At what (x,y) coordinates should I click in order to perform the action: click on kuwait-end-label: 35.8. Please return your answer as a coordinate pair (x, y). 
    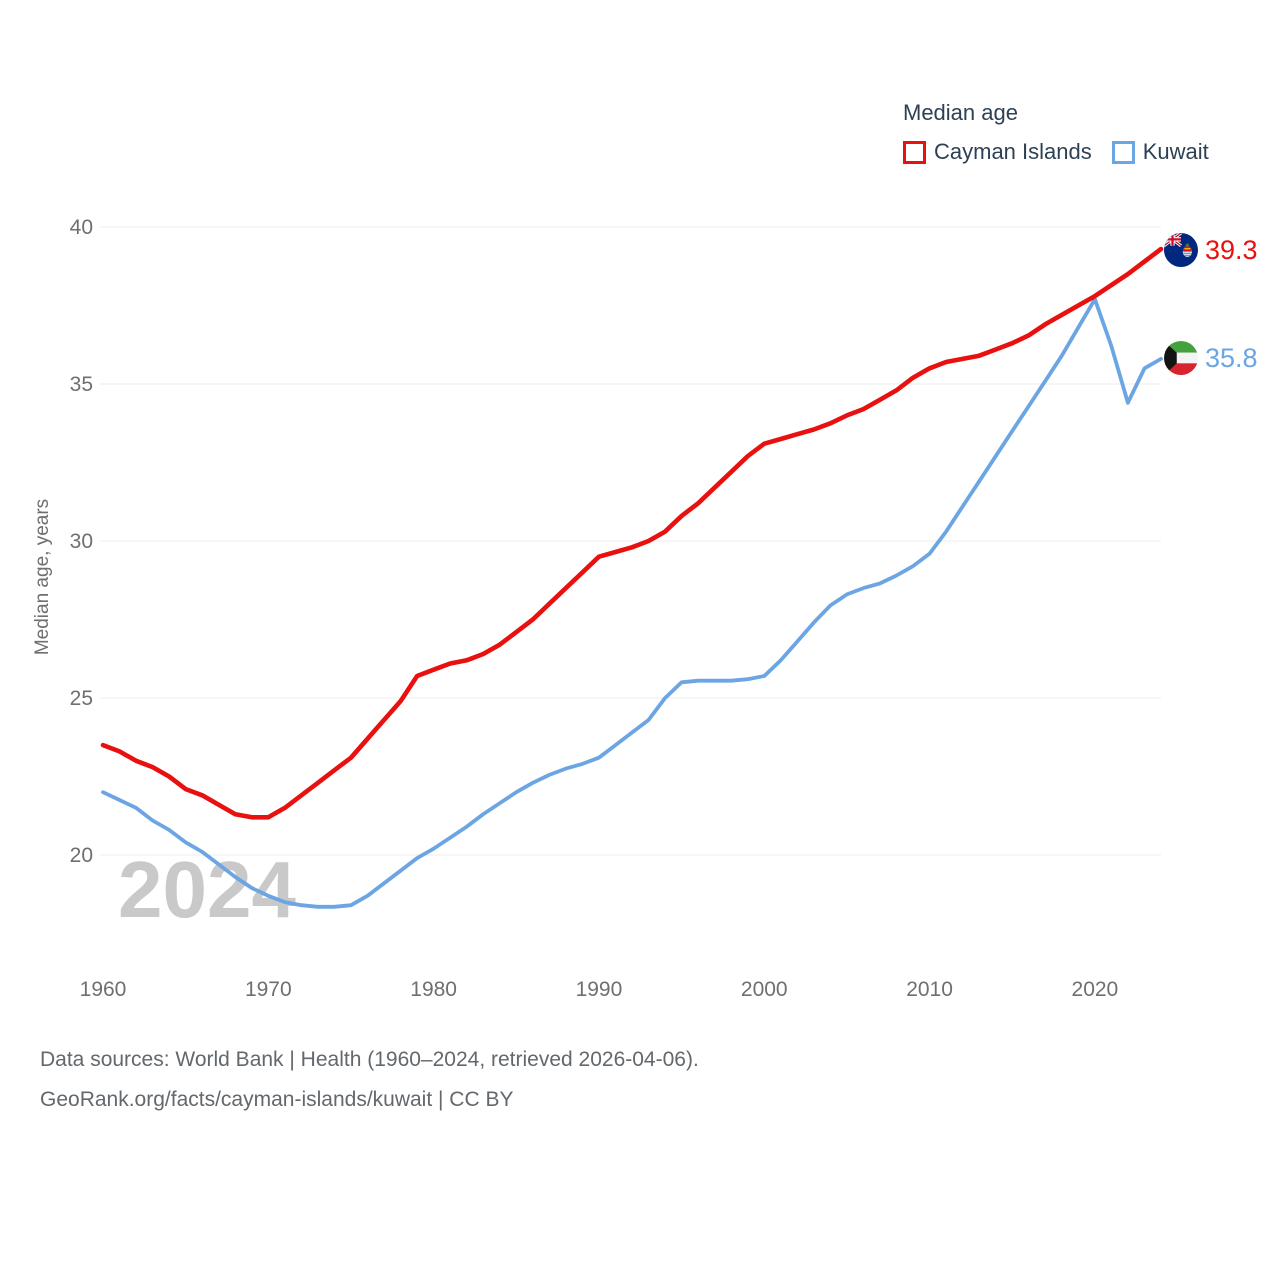
    Looking at the image, I should click on (1211, 358).